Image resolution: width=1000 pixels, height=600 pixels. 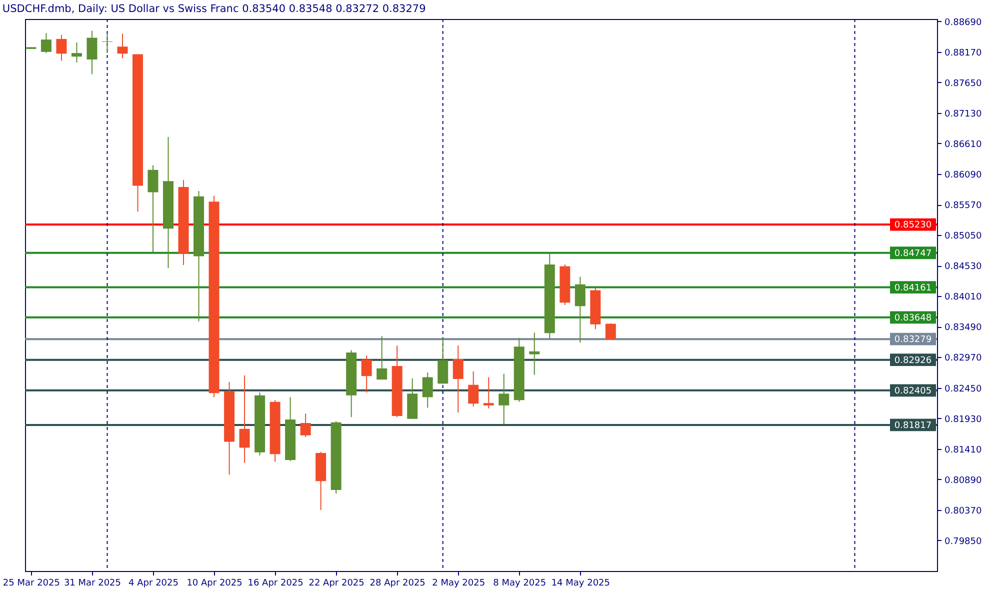 I want to click on ref-line-label: 0.83279, so click(x=913, y=340).